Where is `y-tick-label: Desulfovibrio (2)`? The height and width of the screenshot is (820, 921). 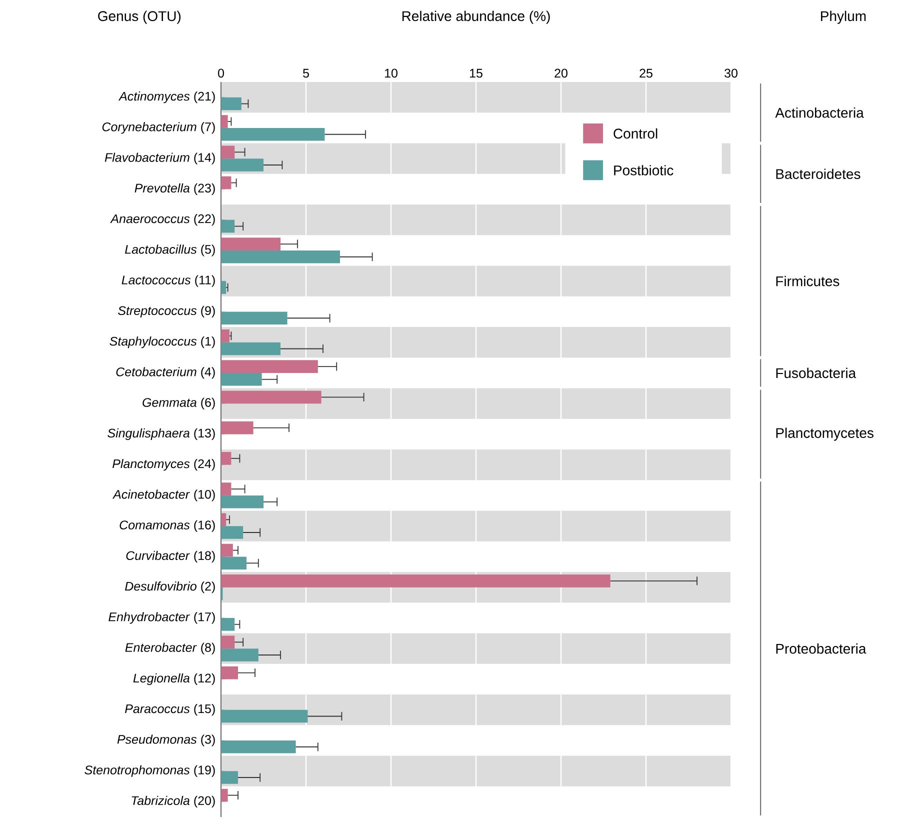
y-tick-label: Desulfovibrio (2) is located at coordinates (170, 587).